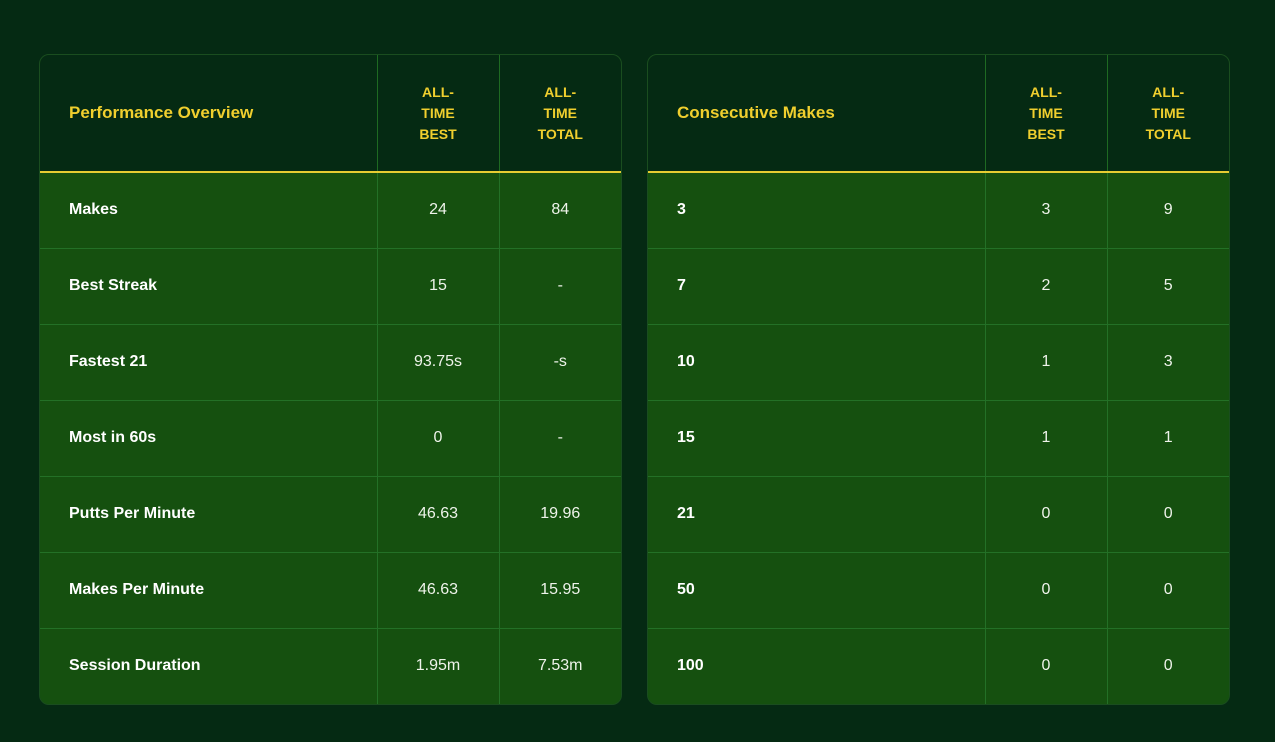 Image resolution: width=1275 pixels, height=742 pixels. What do you see at coordinates (93, 210) in the screenshot?
I see `row-label: Makes` at bounding box center [93, 210].